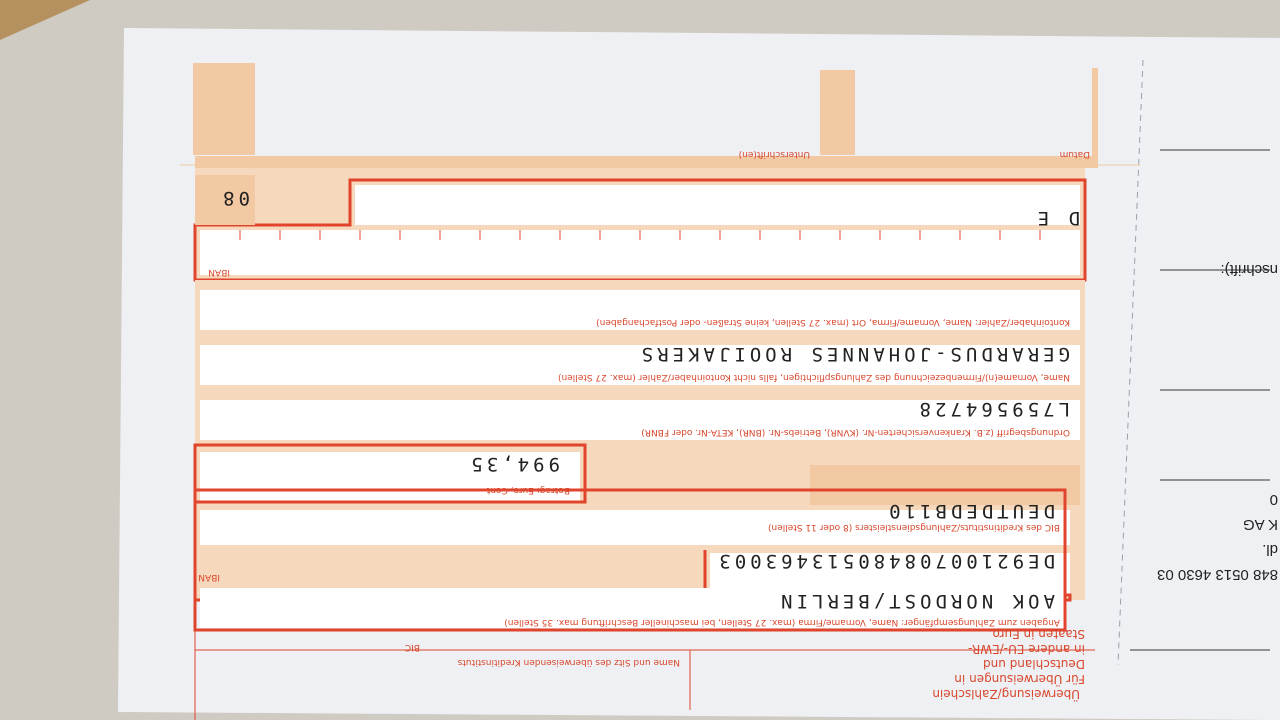  I want to click on amount-label: Betrag: Euro, Cent, so click(528, 490).